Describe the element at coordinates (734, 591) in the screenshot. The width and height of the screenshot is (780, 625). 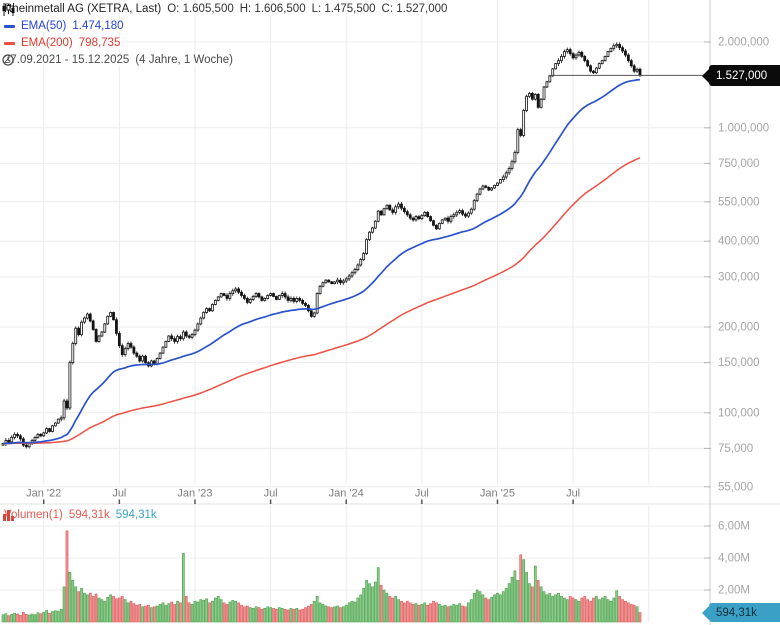
I see `svg-text: 2,00M` at that location.